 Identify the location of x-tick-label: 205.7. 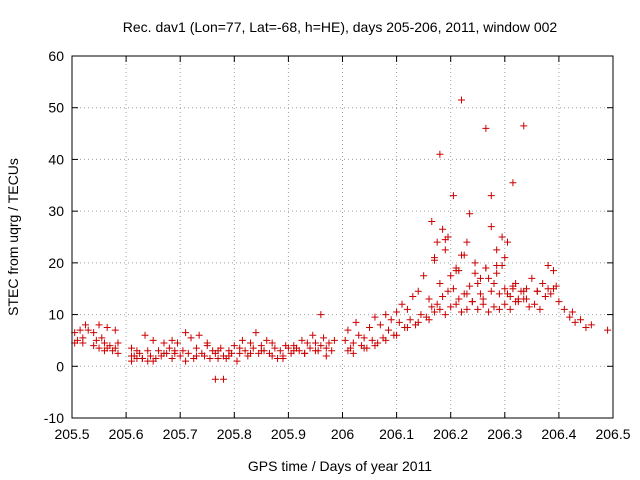
(180, 434).